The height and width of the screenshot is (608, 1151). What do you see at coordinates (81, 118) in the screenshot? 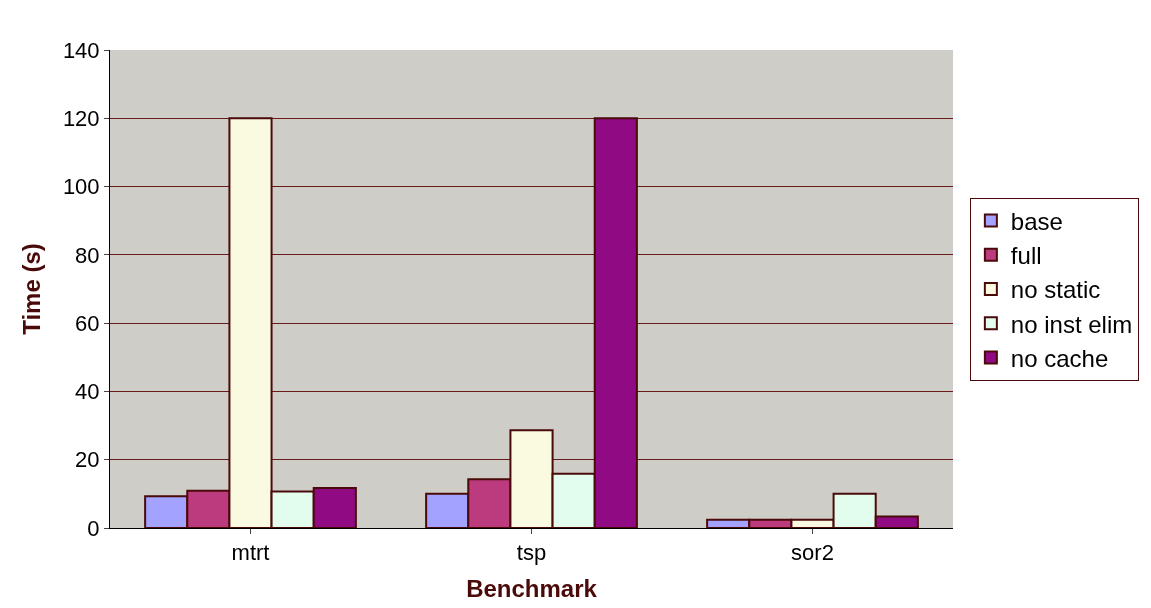
I see `y-tick-label: 120` at bounding box center [81, 118].